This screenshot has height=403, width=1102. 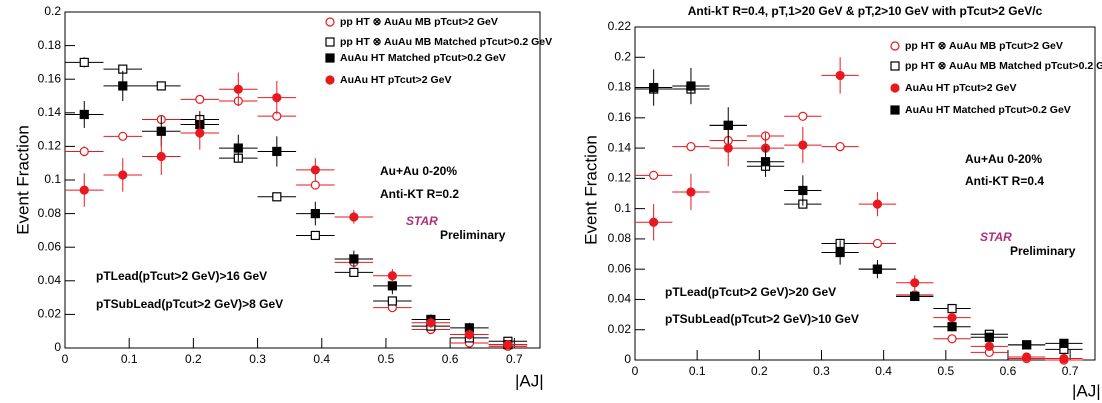 I want to click on y-axis-label: Event Fraction, so click(x=22, y=180).